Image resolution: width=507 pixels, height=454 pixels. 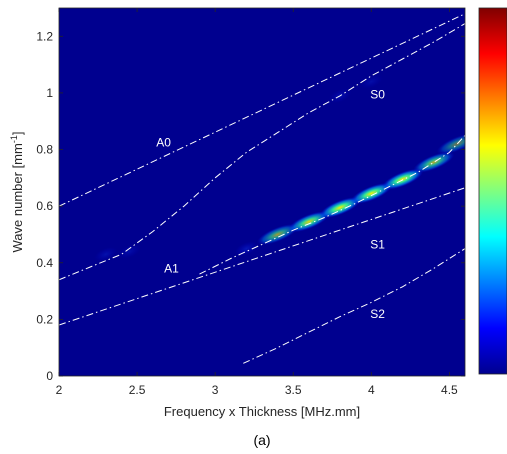 I want to click on y-tick-label: 0, so click(x=49, y=376).